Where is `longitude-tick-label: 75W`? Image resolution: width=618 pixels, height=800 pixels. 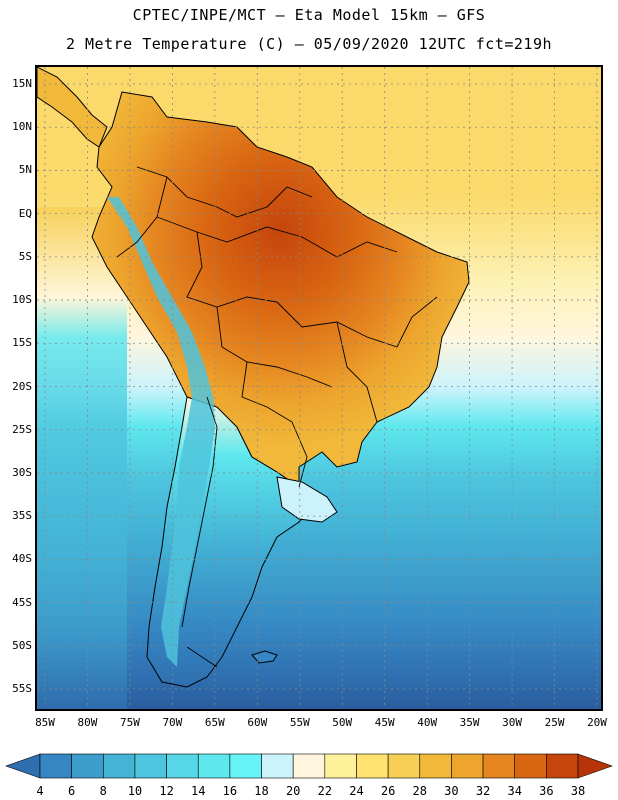 longitude-tick-label: 75W is located at coordinates (129, 722).